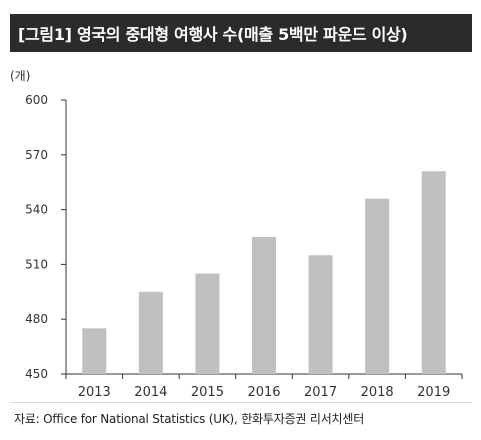 The image size is (481, 440). Describe the element at coordinates (207, 323) in the screenshot. I see `bar-2015` at that location.